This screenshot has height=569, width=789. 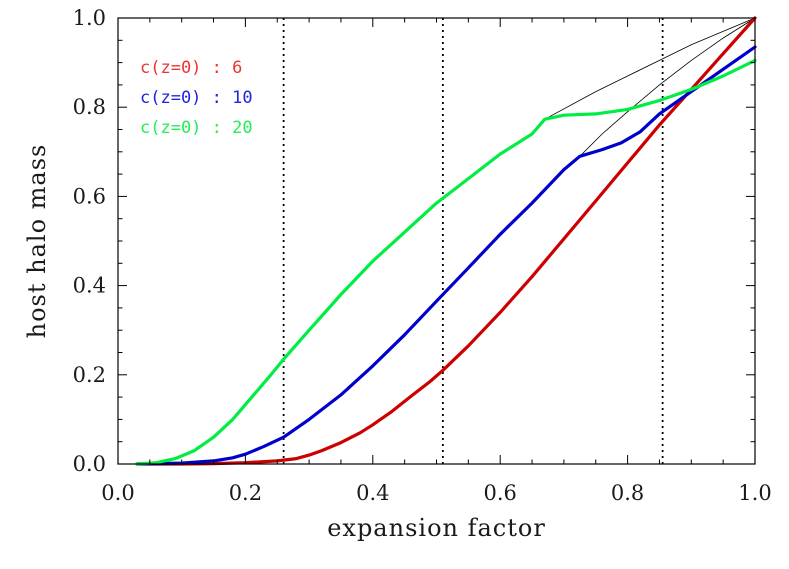 I want to click on reference-curves, so click(x=650, y=87).